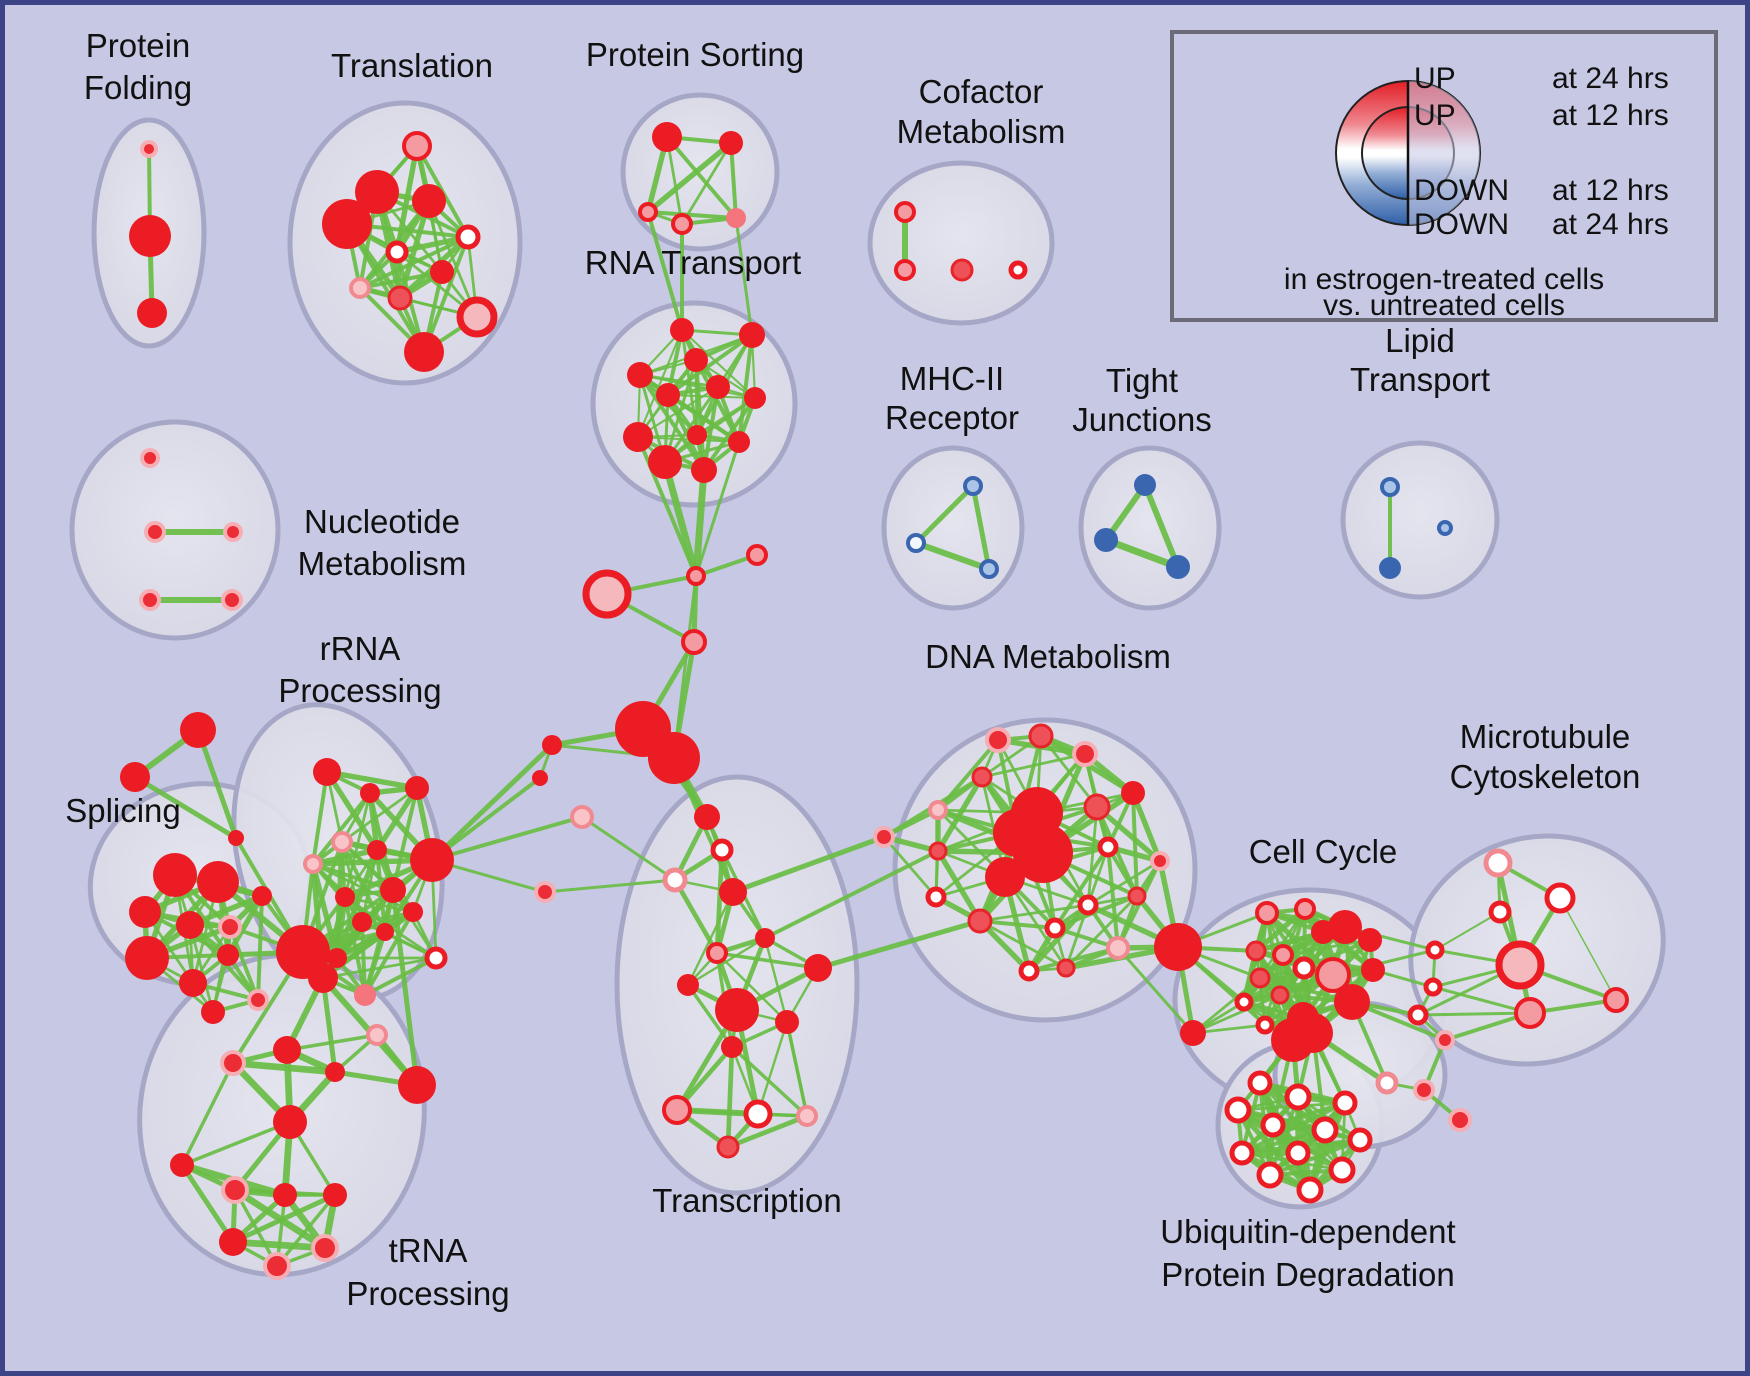 The image size is (1750, 1376). Describe the element at coordinates (412, 65) in the screenshot. I see `cluster-label-translation: Translation` at that location.